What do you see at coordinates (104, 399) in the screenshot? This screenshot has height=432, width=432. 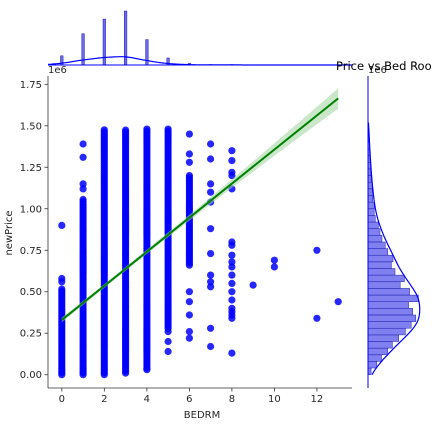 I see `x-tick-label: 2` at bounding box center [104, 399].